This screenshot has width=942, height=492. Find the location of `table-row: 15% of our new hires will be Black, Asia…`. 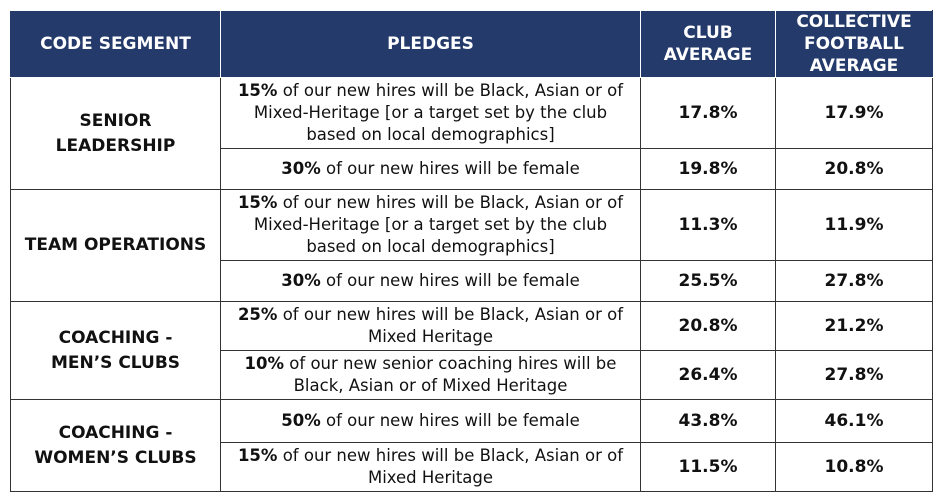

table-row: 15% of our new hires will be Black, Asia… is located at coordinates (472, 467).